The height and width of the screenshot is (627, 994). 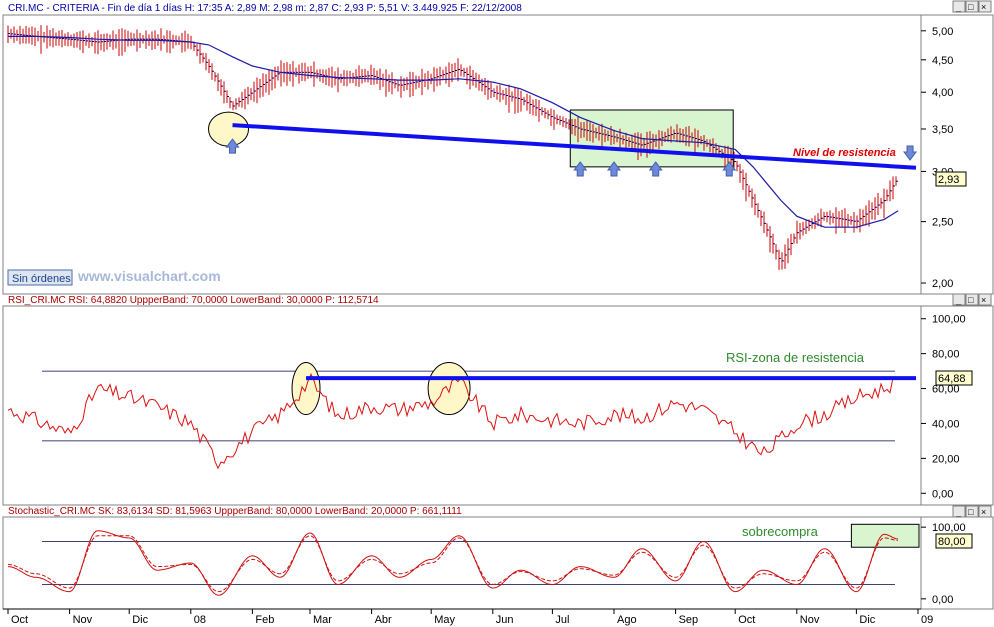 I want to click on stoch-series, so click(x=453, y=563).